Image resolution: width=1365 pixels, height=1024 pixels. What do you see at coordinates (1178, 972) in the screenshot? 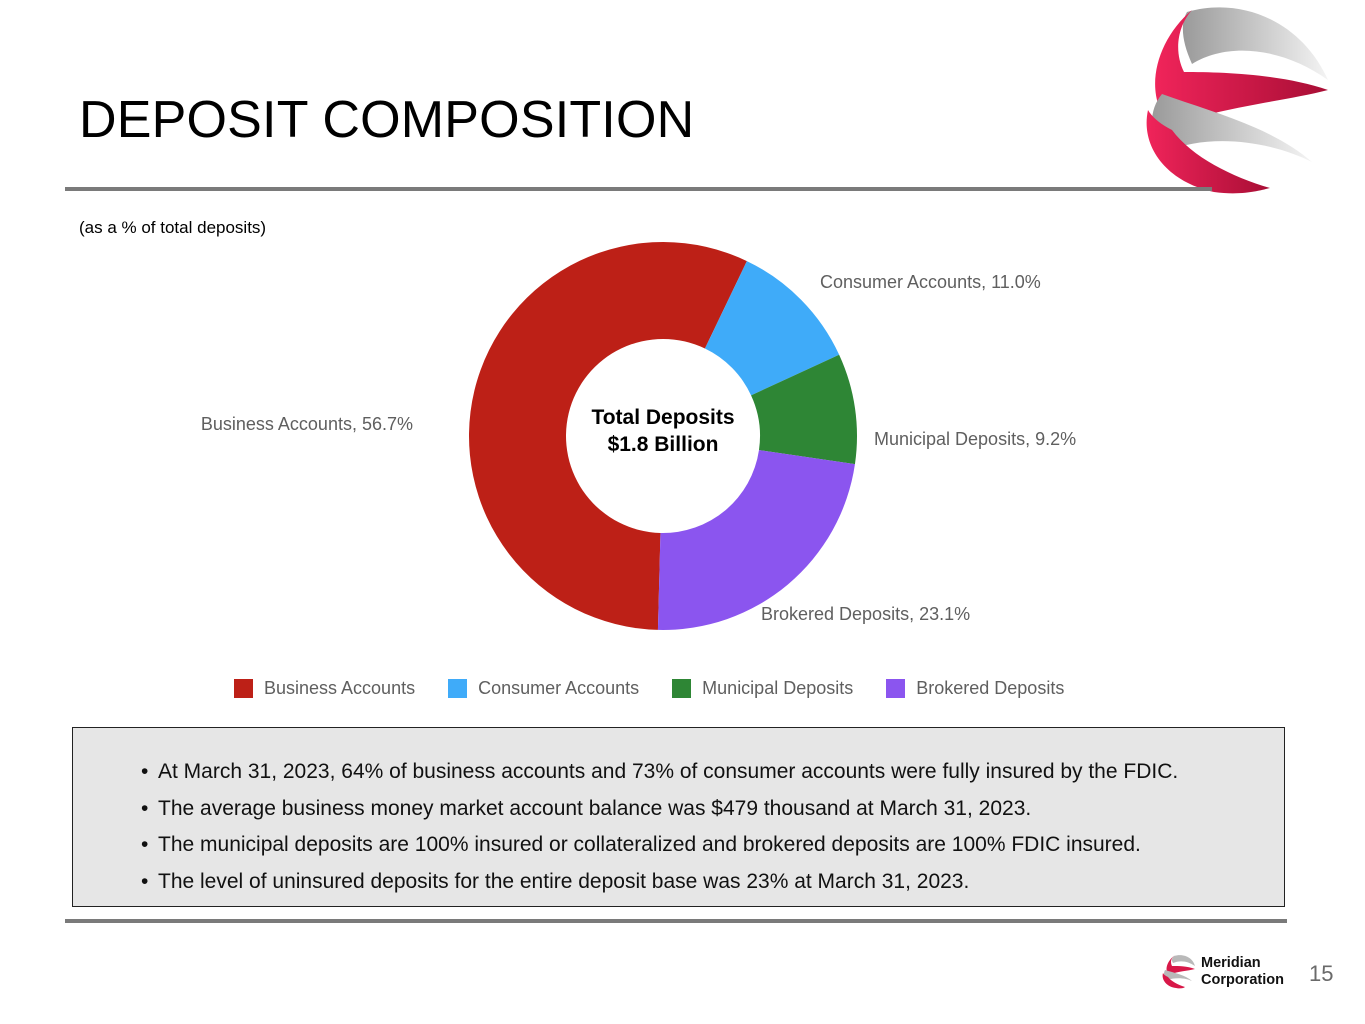
I see `meridian-footer-logo-icon` at bounding box center [1178, 972].